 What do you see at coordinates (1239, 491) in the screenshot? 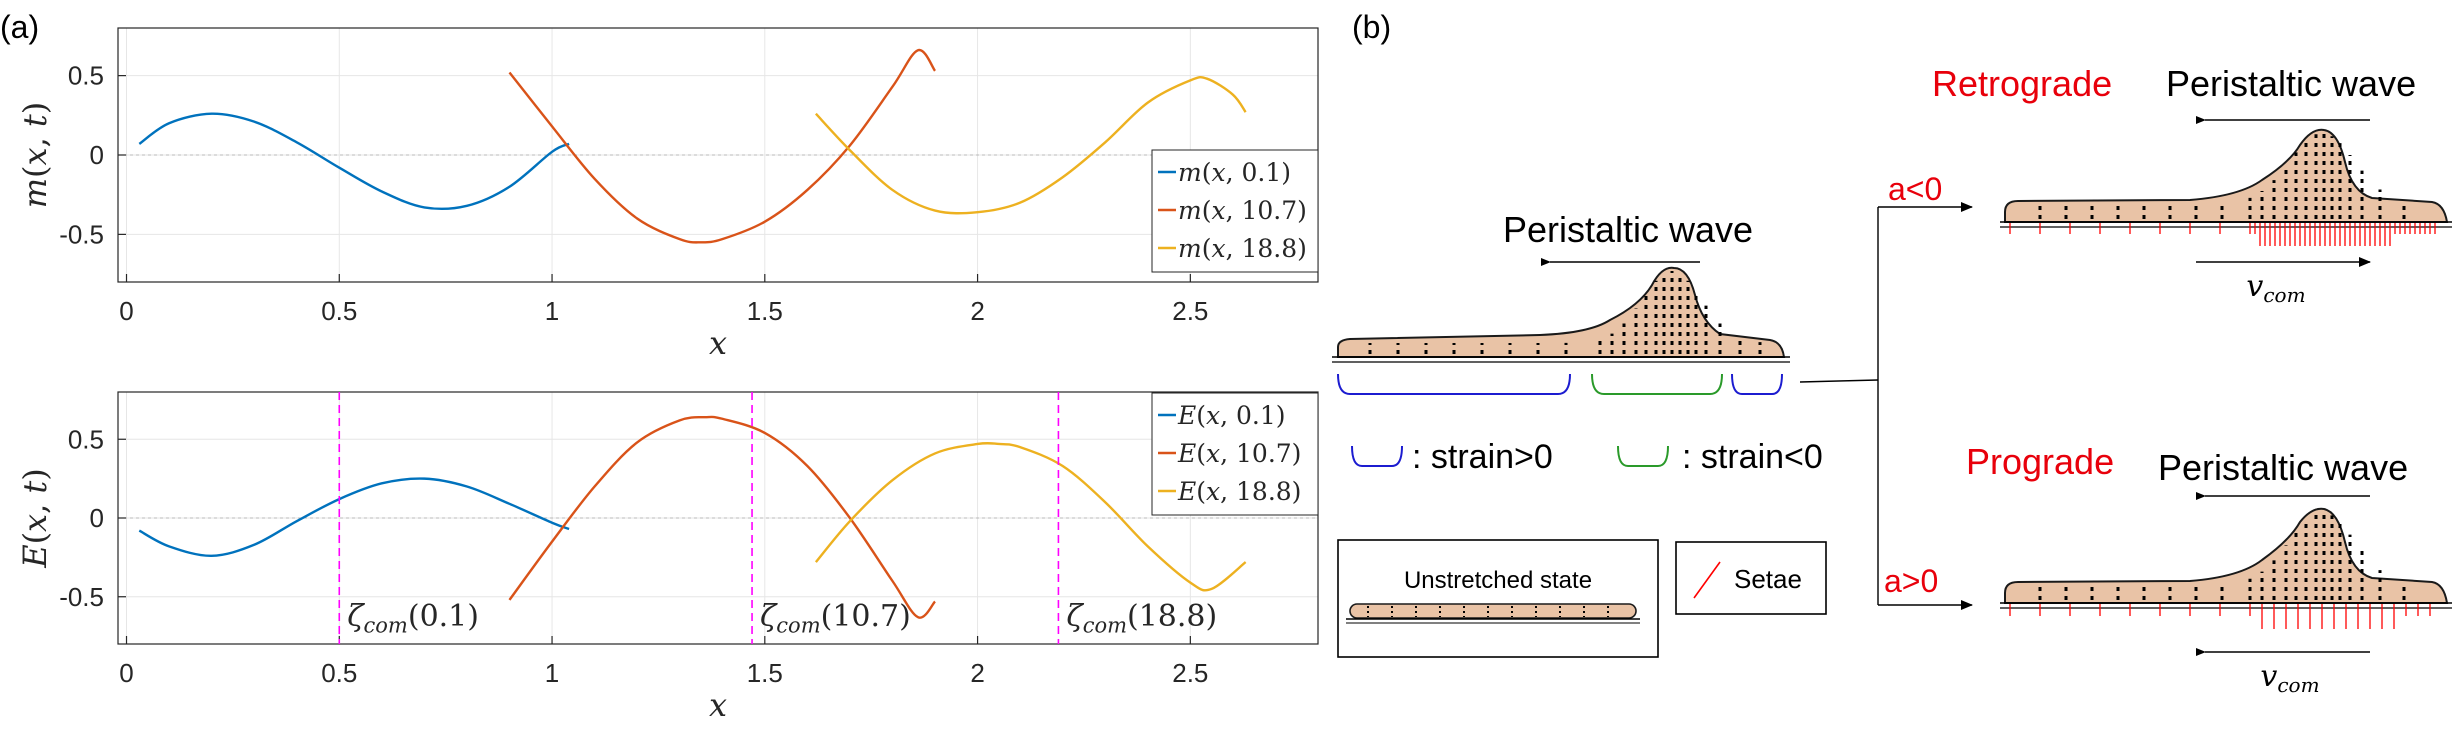
I see `legend-entry-2: E(x, 18.8)` at bounding box center [1239, 491].